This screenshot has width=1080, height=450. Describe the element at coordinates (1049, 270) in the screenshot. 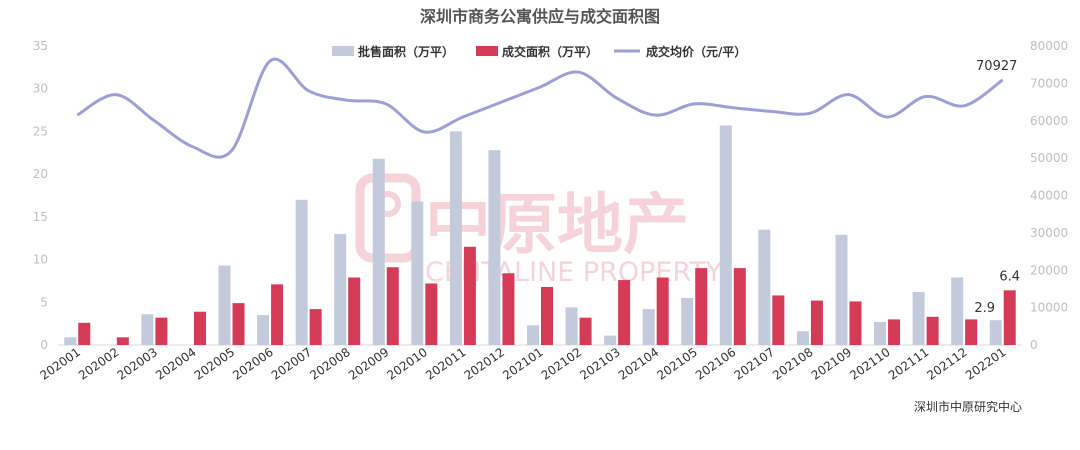

I see `y-right-tick-label: 20000` at that location.